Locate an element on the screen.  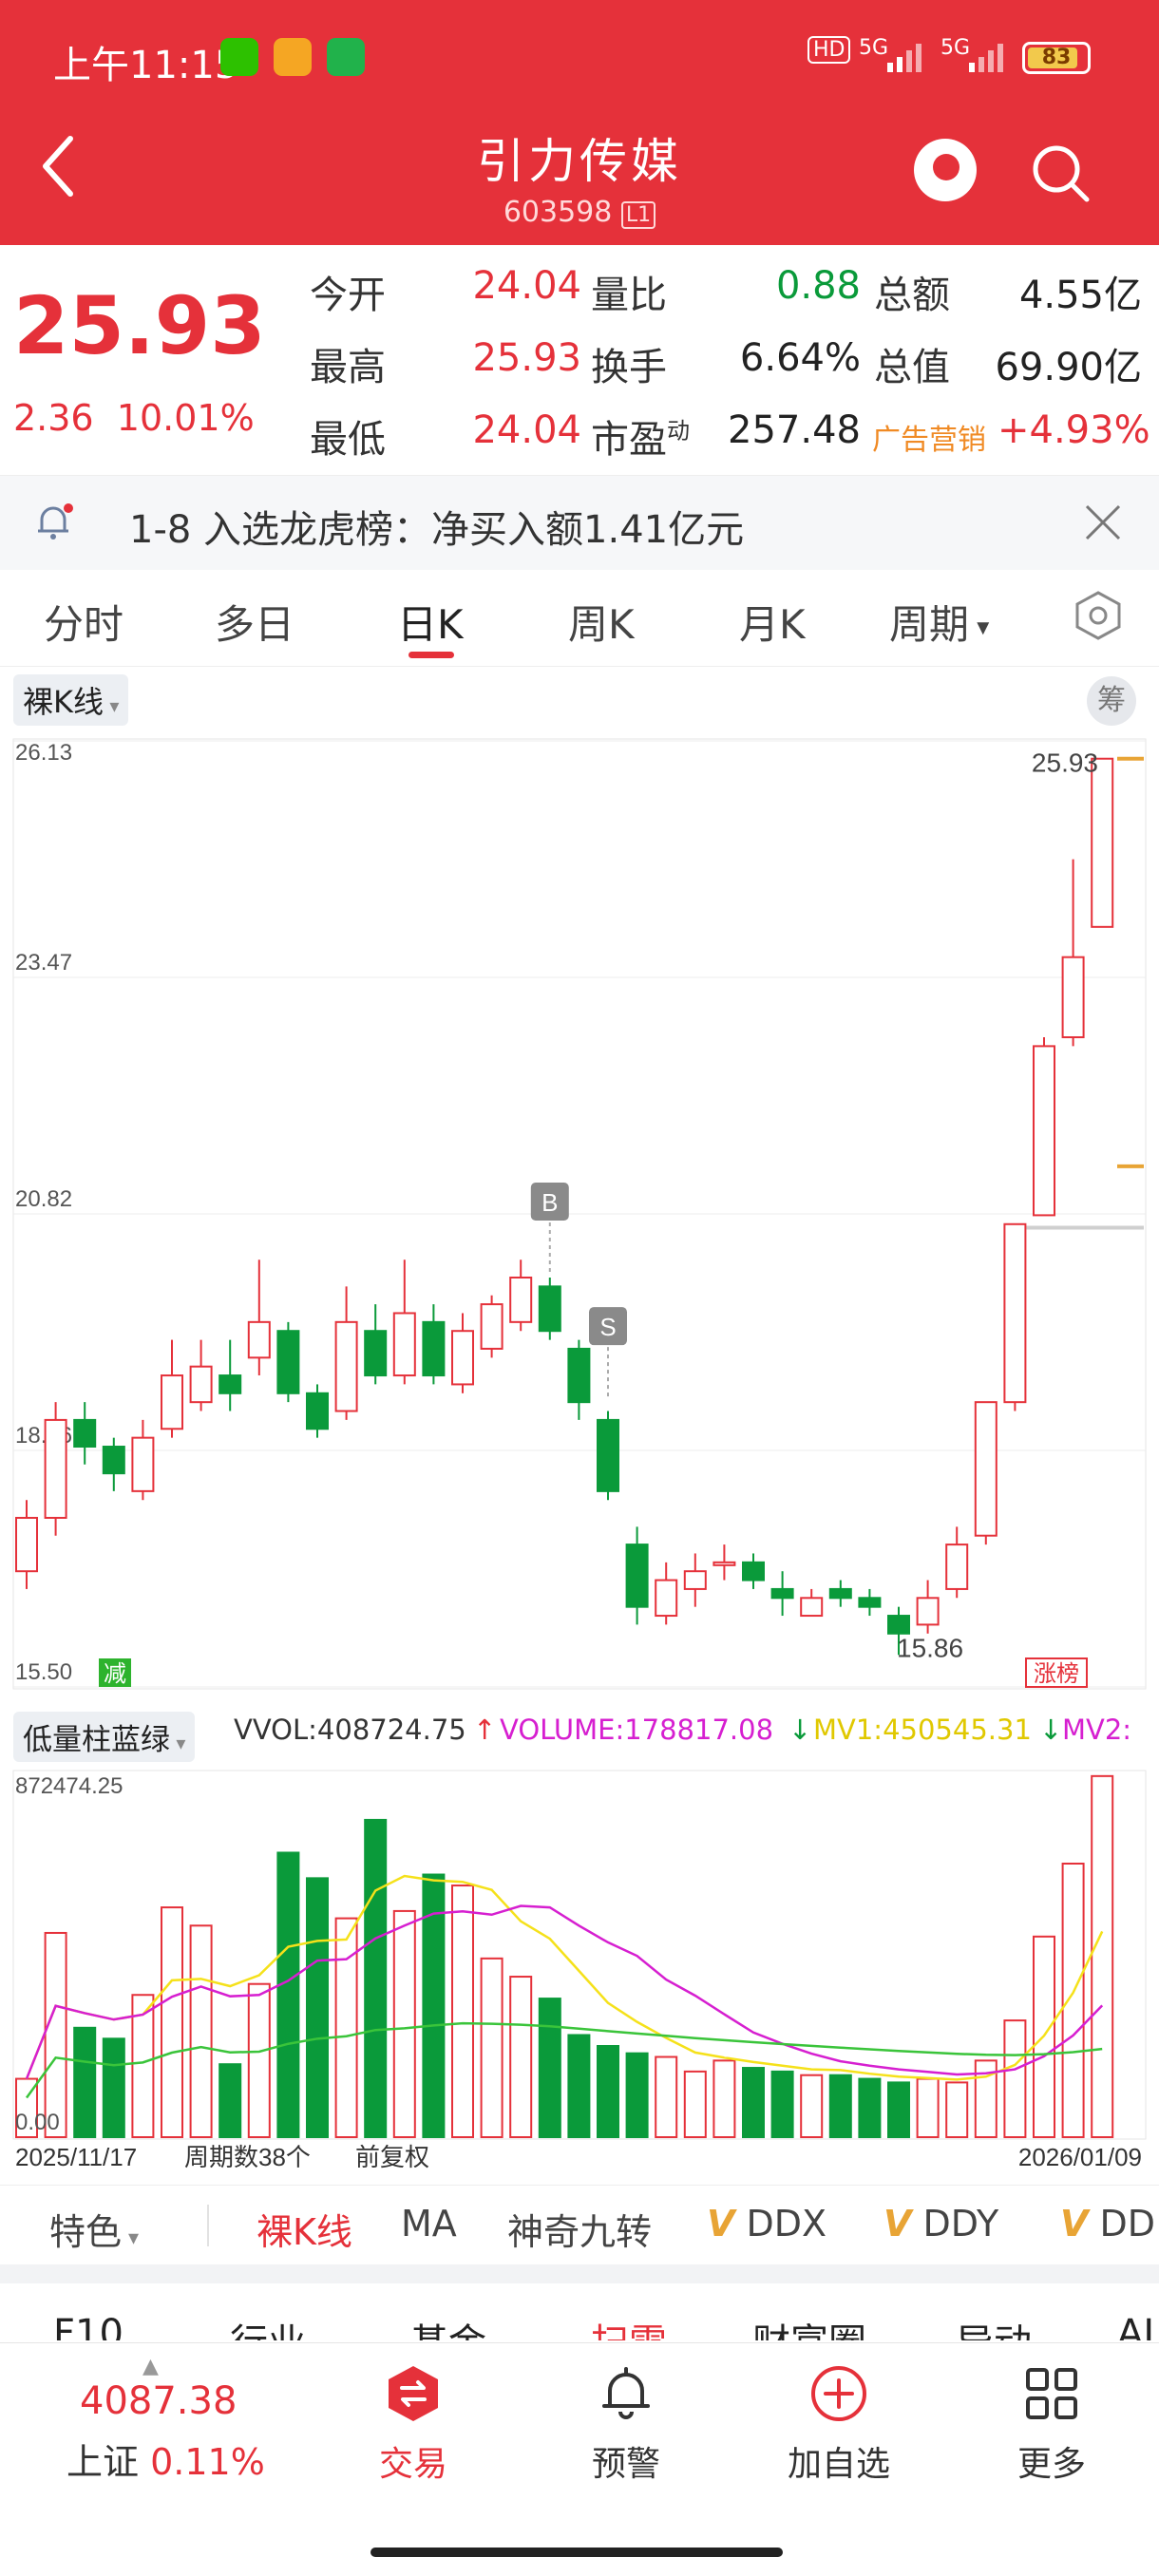
trade-icon is located at coordinates (413, 2393).